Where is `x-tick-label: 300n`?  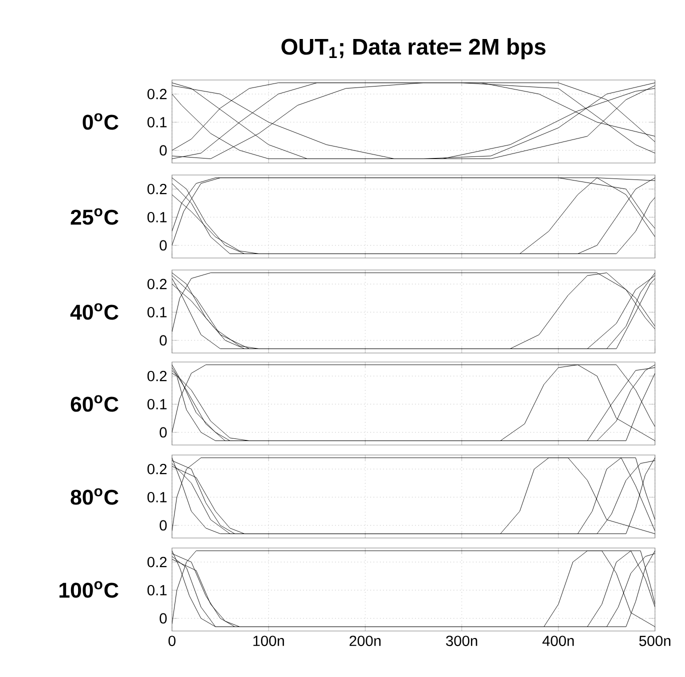 x-tick-label: 300n is located at coordinates (462, 641).